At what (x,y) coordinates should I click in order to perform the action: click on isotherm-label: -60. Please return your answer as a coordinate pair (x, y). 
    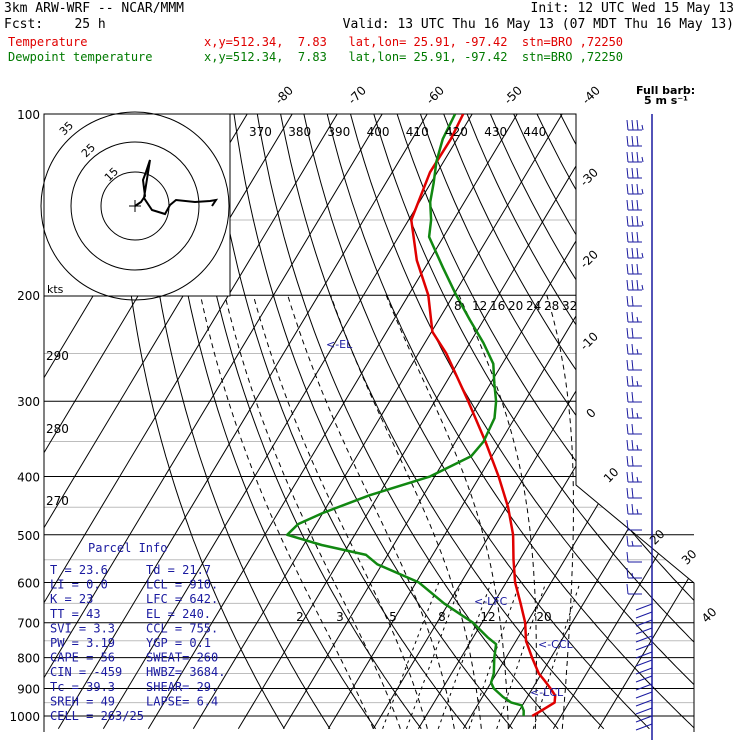
    Looking at the image, I should click on (435, 95).